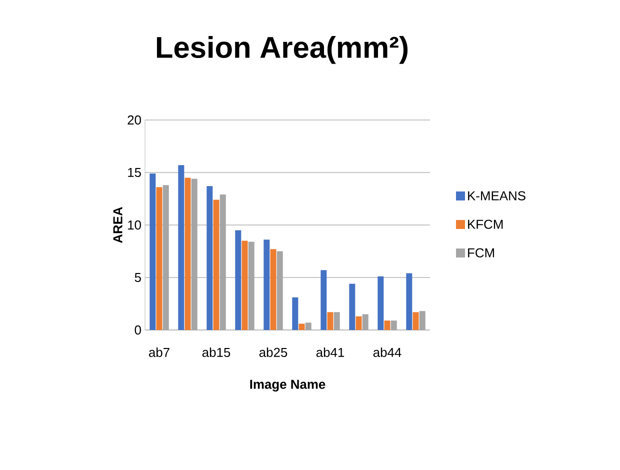 This screenshot has height=470, width=620. Describe the element at coordinates (387, 353) in the screenshot. I see `x-tick-label: ab44` at that location.